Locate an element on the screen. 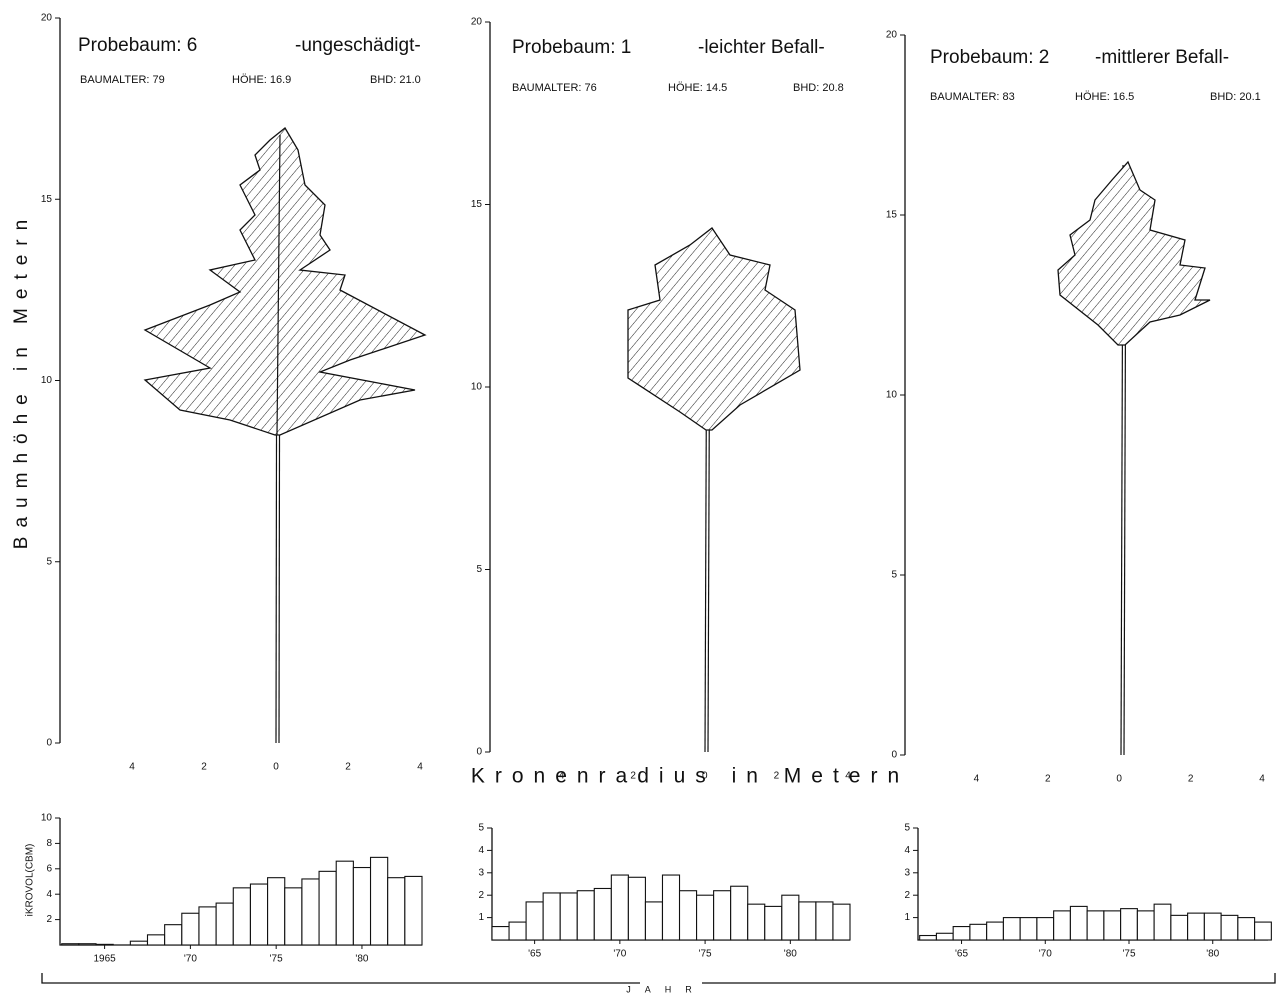 The height and width of the screenshot is (998, 1285). x-axis-label: Kronenradius in Metern is located at coordinates (690, 776).